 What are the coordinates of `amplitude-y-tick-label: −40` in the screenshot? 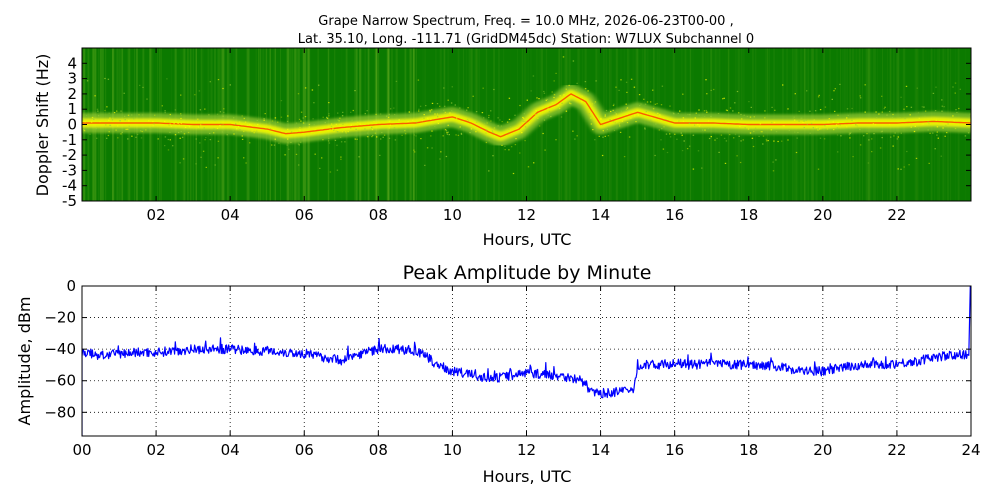 It's located at (60, 349).